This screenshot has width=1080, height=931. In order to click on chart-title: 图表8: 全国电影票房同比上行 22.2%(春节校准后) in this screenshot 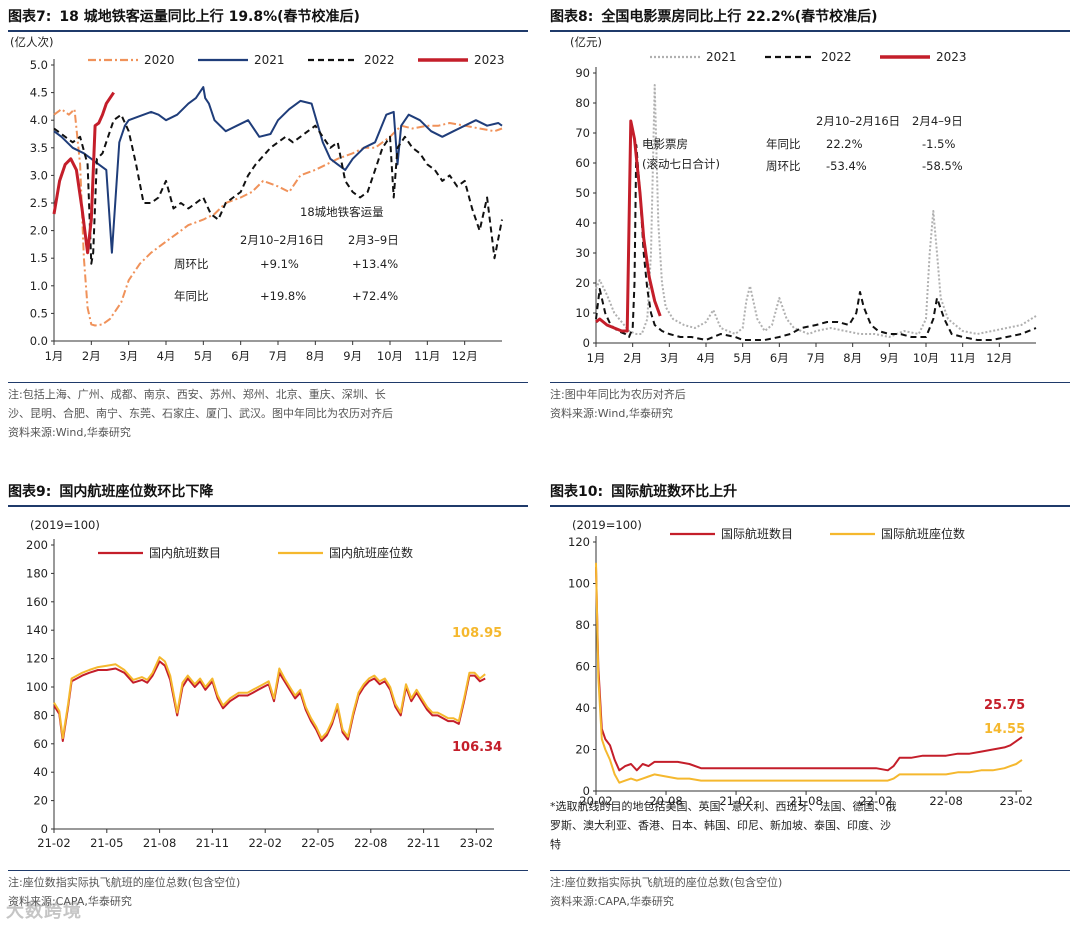, I will do `click(810, 18)`.